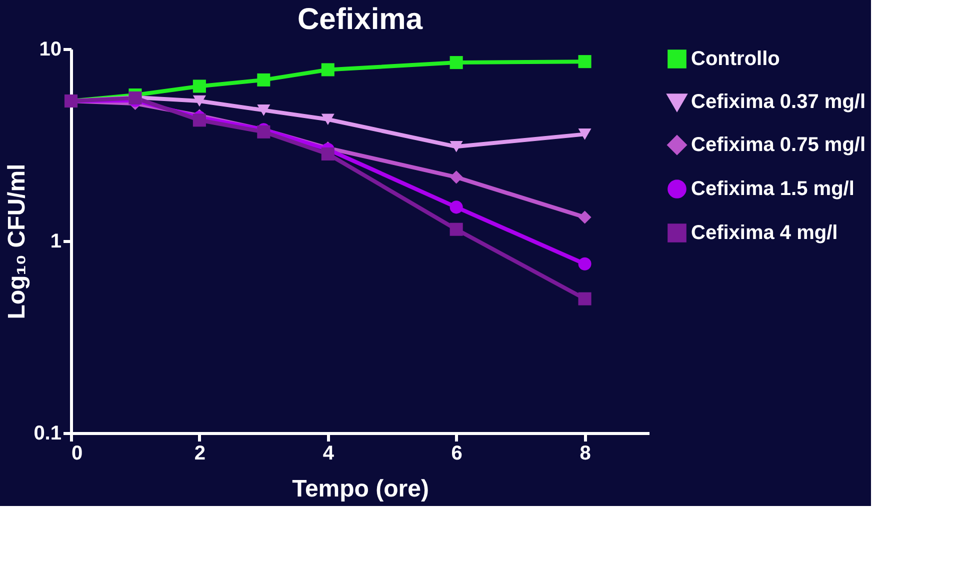 The height and width of the screenshot is (569, 975). Describe the element at coordinates (764, 233) in the screenshot. I see `legend-label: Cefixima 4 mg/l` at that location.